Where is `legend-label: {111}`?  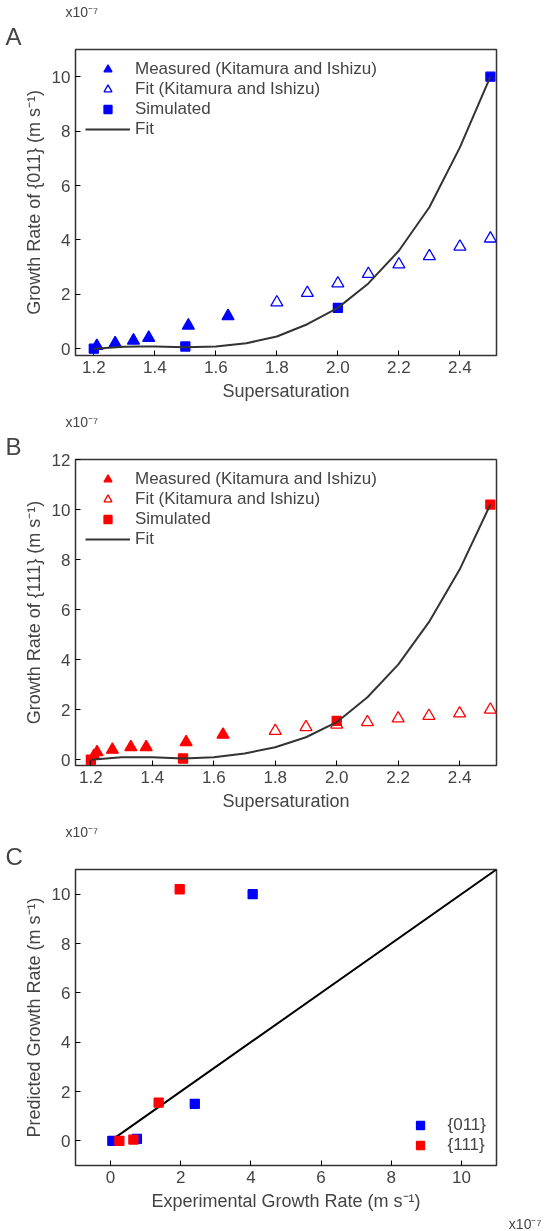 legend-label: {111} is located at coordinates (466, 1145).